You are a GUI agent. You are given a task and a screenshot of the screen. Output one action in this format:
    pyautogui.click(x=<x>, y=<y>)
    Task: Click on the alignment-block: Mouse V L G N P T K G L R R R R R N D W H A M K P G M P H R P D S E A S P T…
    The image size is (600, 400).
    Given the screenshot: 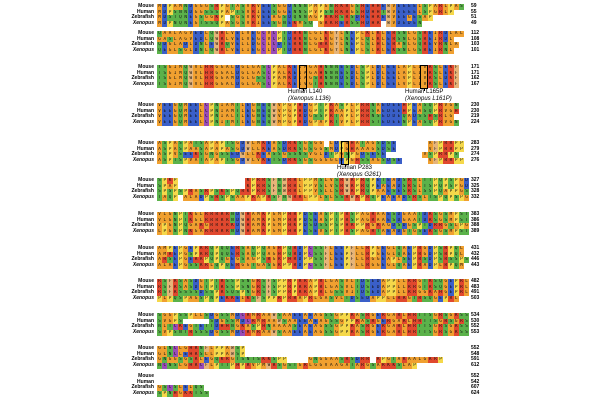 What is the action you would take?
    pyautogui.click(x=306, y=223)
    